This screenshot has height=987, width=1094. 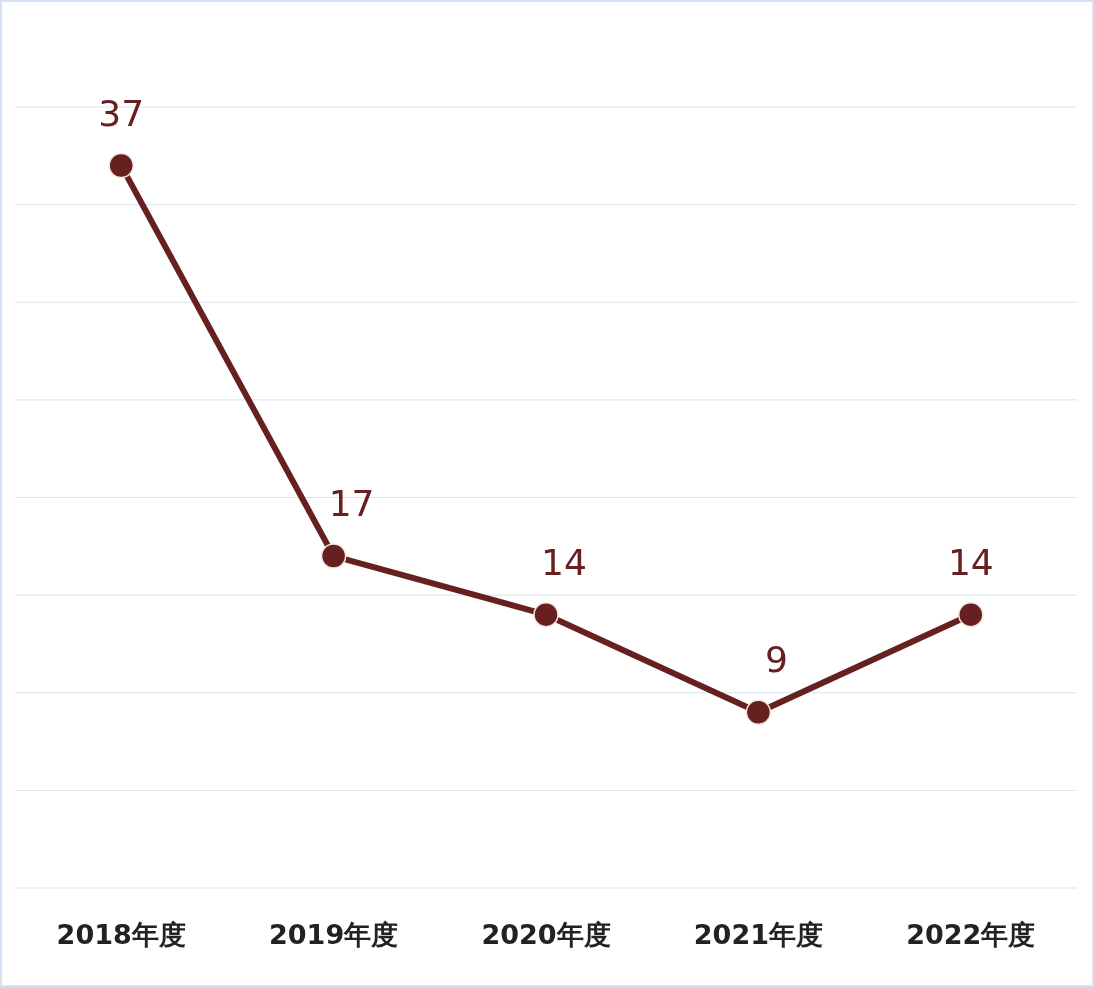 What do you see at coordinates (971, 934) in the screenshot?
I see `x-tick-label: 2022年度` at bounding box center [971, 934].